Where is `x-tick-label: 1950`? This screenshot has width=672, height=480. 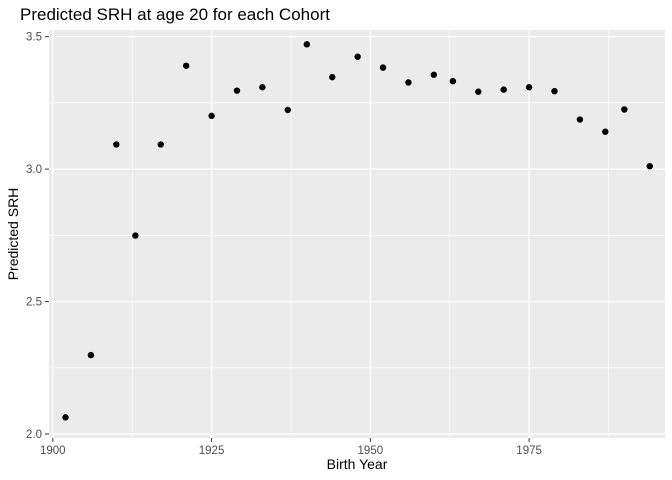
x-tick-label: 1950 is located at coordinates (371, 451).